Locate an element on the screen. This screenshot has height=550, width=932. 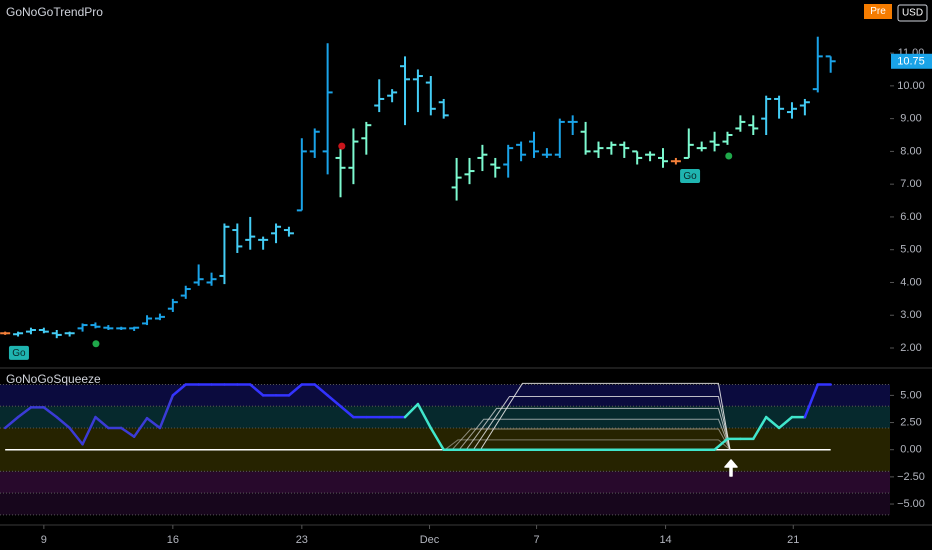
last-price-badge is located at coordinates (911, 61).